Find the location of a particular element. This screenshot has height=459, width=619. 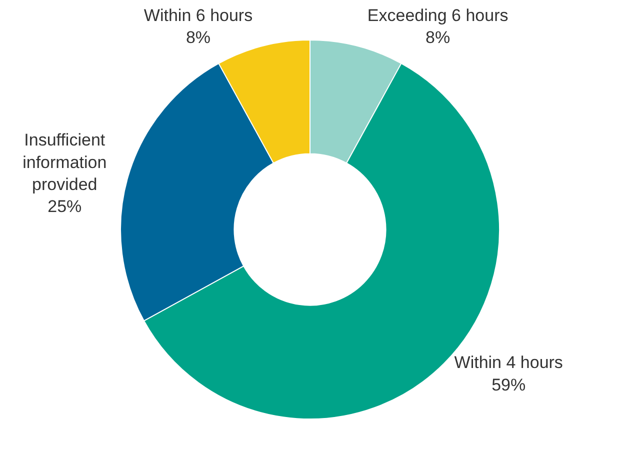

data-label: 25% is located at coordinates (65, 206).